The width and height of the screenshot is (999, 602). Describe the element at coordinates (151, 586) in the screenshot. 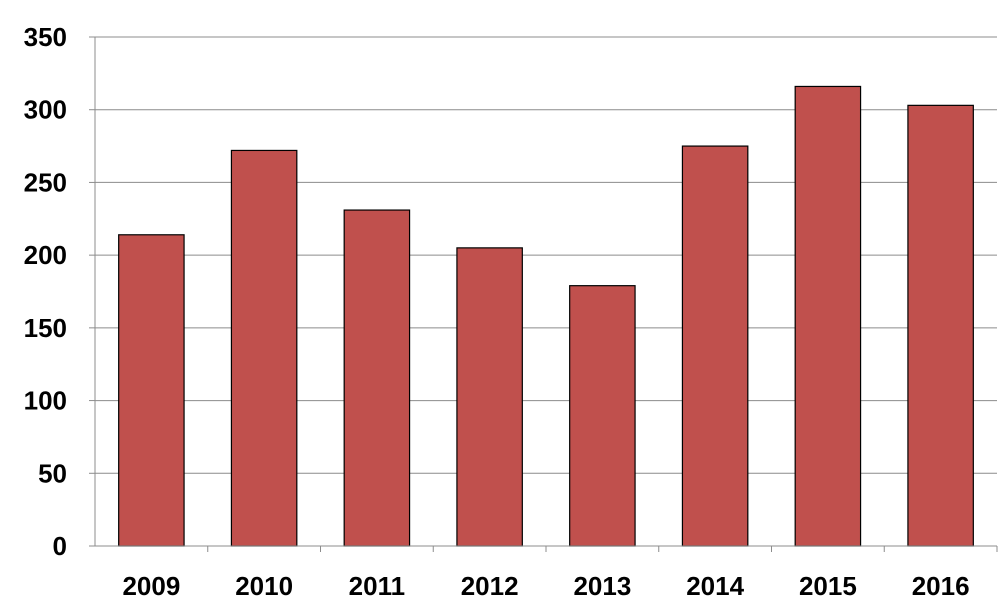

I see `x-tick-label: 2009` at that location.